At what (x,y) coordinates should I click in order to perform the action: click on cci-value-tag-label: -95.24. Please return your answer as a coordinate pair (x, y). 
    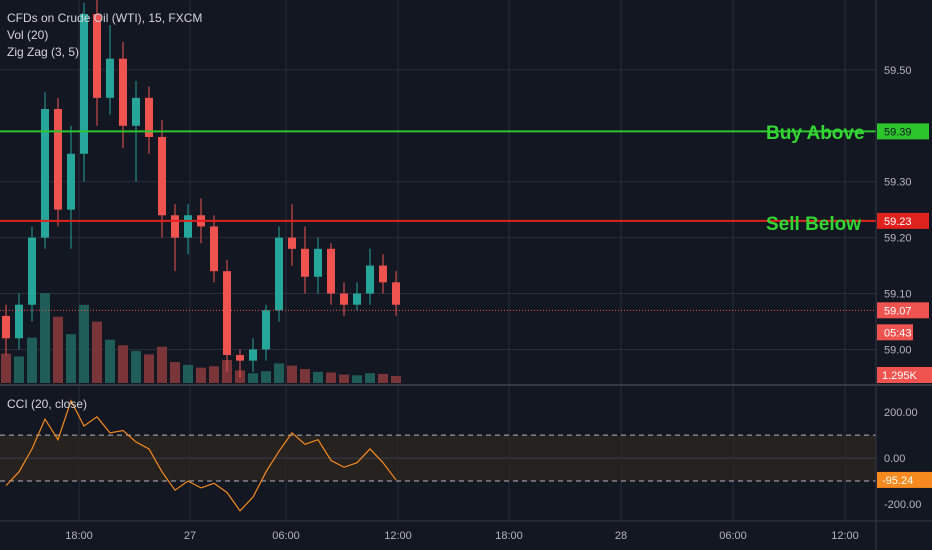
    Looking at the image, I should click on (897, 481).